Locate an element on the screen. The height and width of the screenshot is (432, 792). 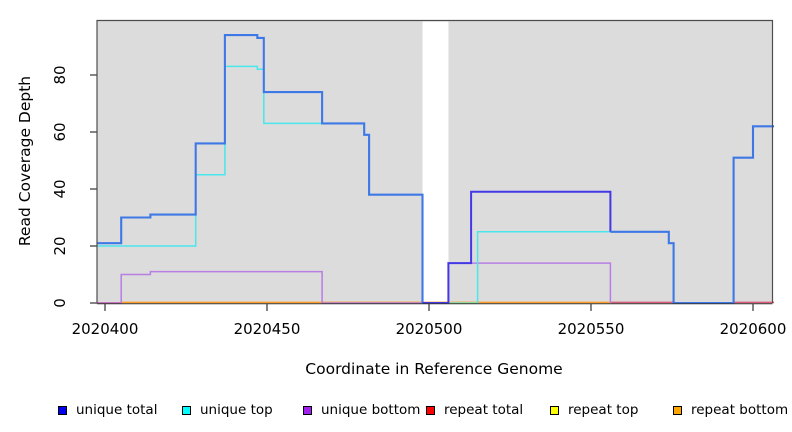
x-tick-label: 2020500 is located at coordinates (429, 329).